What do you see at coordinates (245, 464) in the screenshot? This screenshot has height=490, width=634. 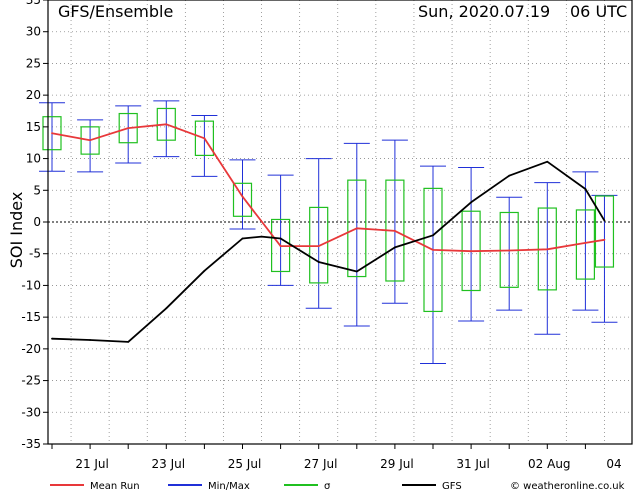 I see `x-tick-label: 25 Jul` at bounding box center [245, 464].